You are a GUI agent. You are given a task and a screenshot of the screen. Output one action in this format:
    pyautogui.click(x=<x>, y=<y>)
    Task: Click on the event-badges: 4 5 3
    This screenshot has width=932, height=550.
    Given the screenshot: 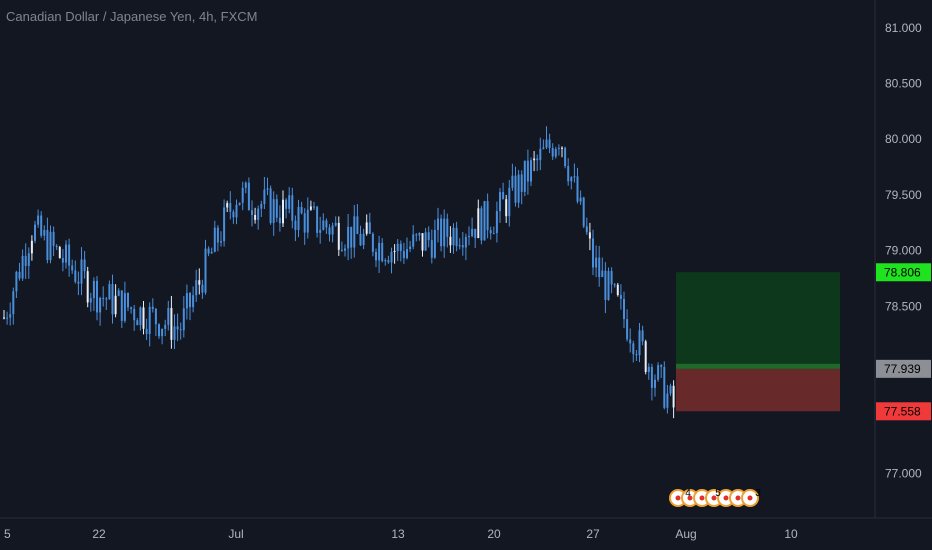 What is the action you would take?
    pyautogui.click(x=715, y=497)
    